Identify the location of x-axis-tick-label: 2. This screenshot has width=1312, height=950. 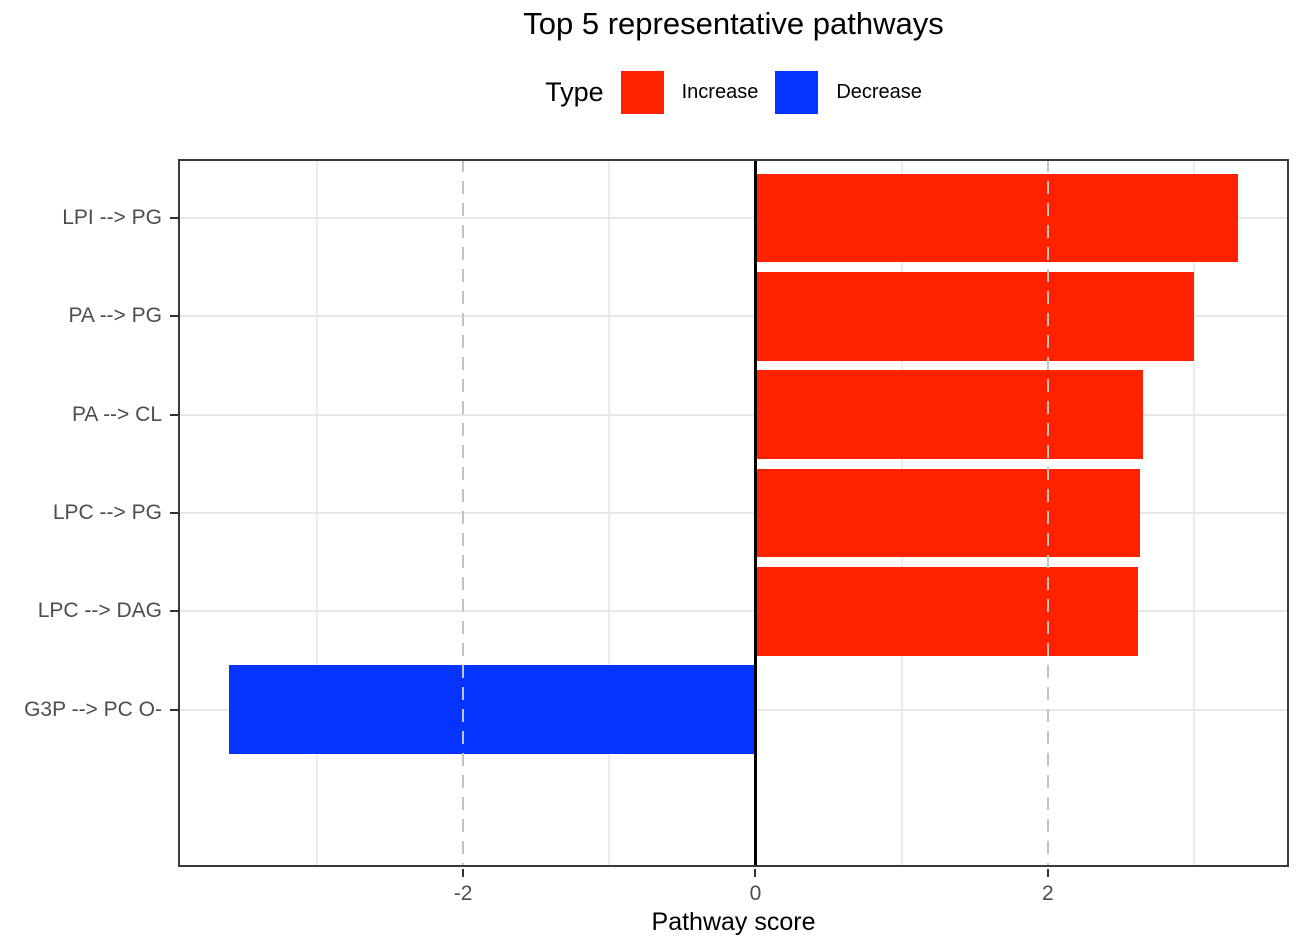
(1047, 893).